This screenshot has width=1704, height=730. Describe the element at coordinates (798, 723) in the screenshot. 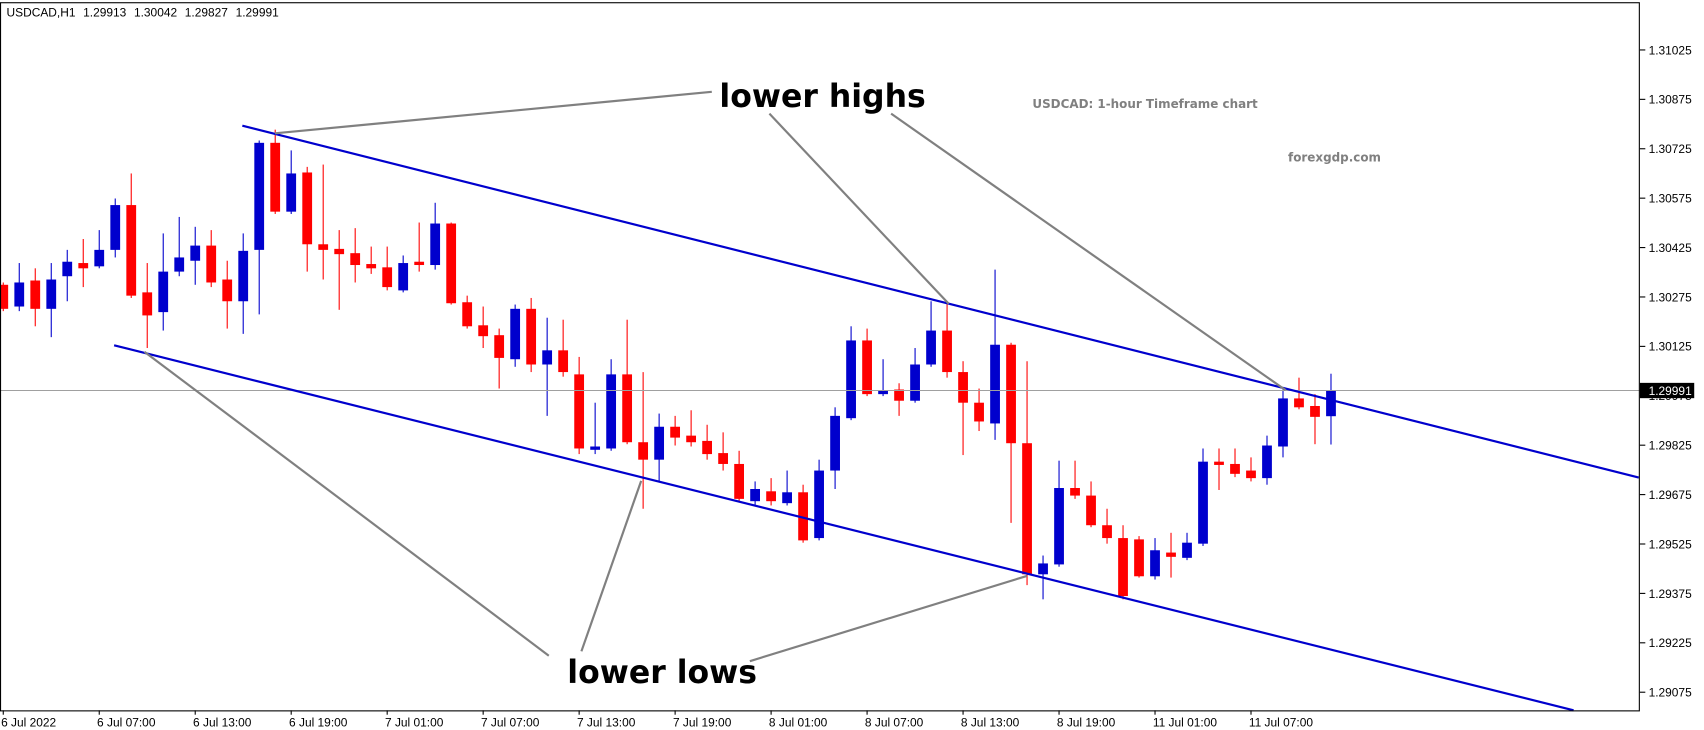

I see `x-tick-label: 8 Jul 01:00` at that location.